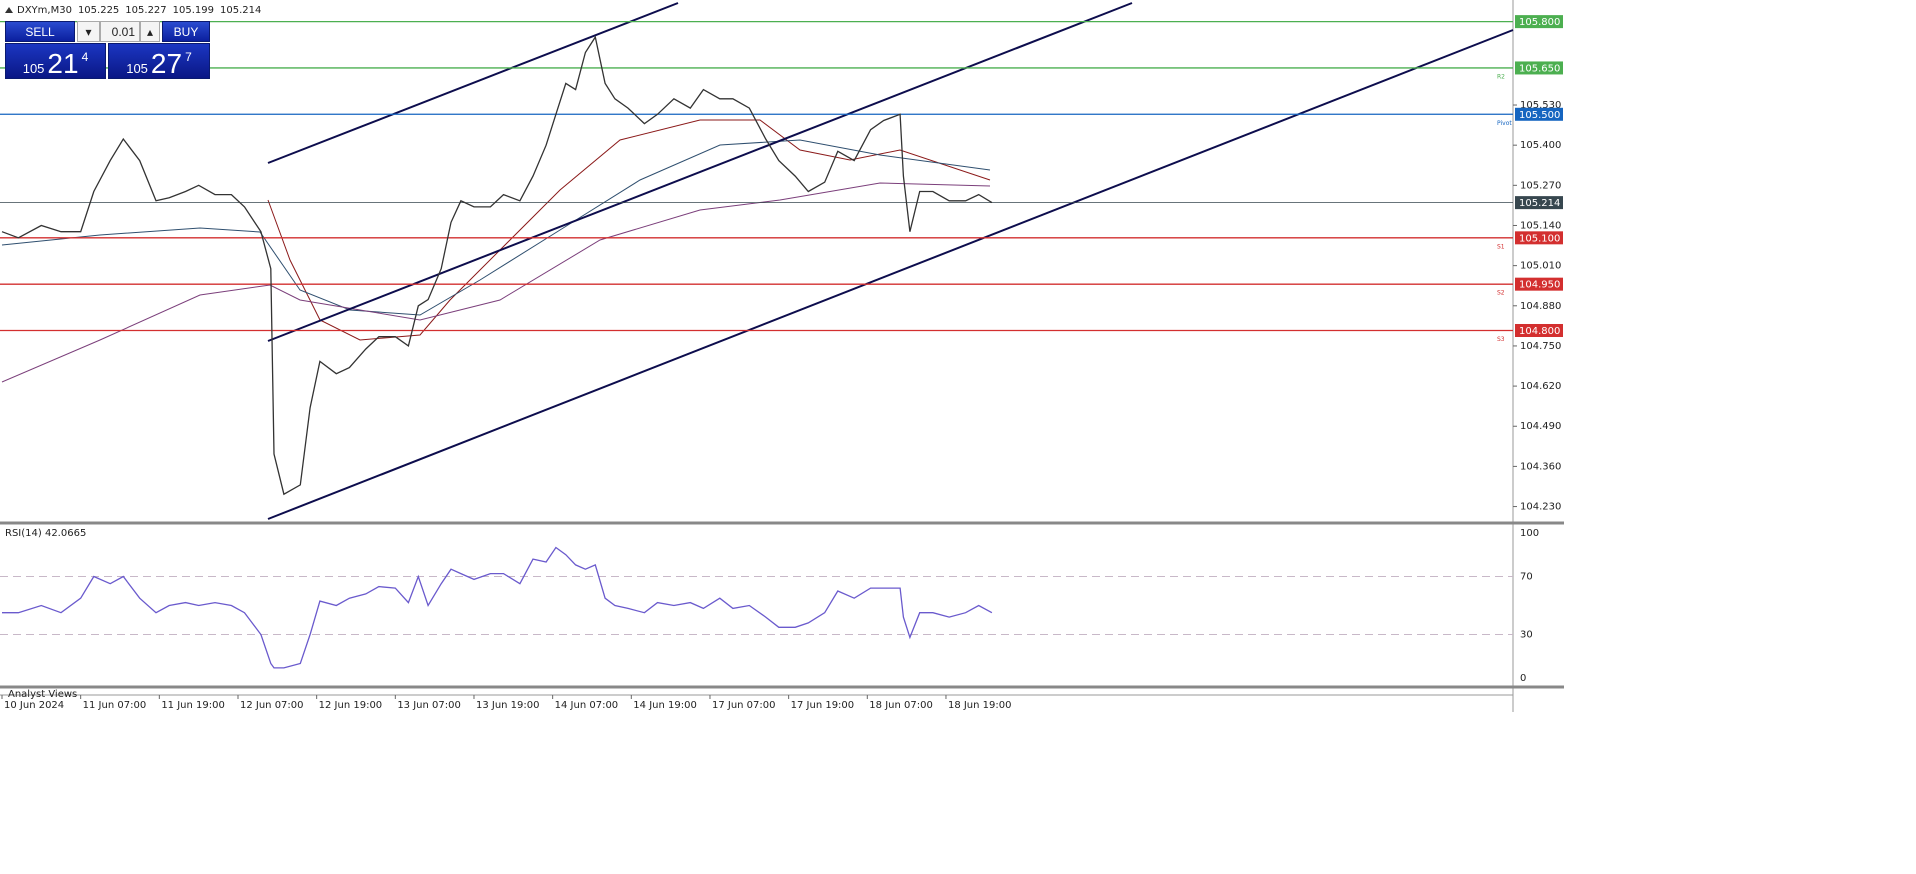  What do you see at coordinates (1526, 576) in the screenshot?
I see `y-tick-label: 70` at bounding box center [1526, 576].